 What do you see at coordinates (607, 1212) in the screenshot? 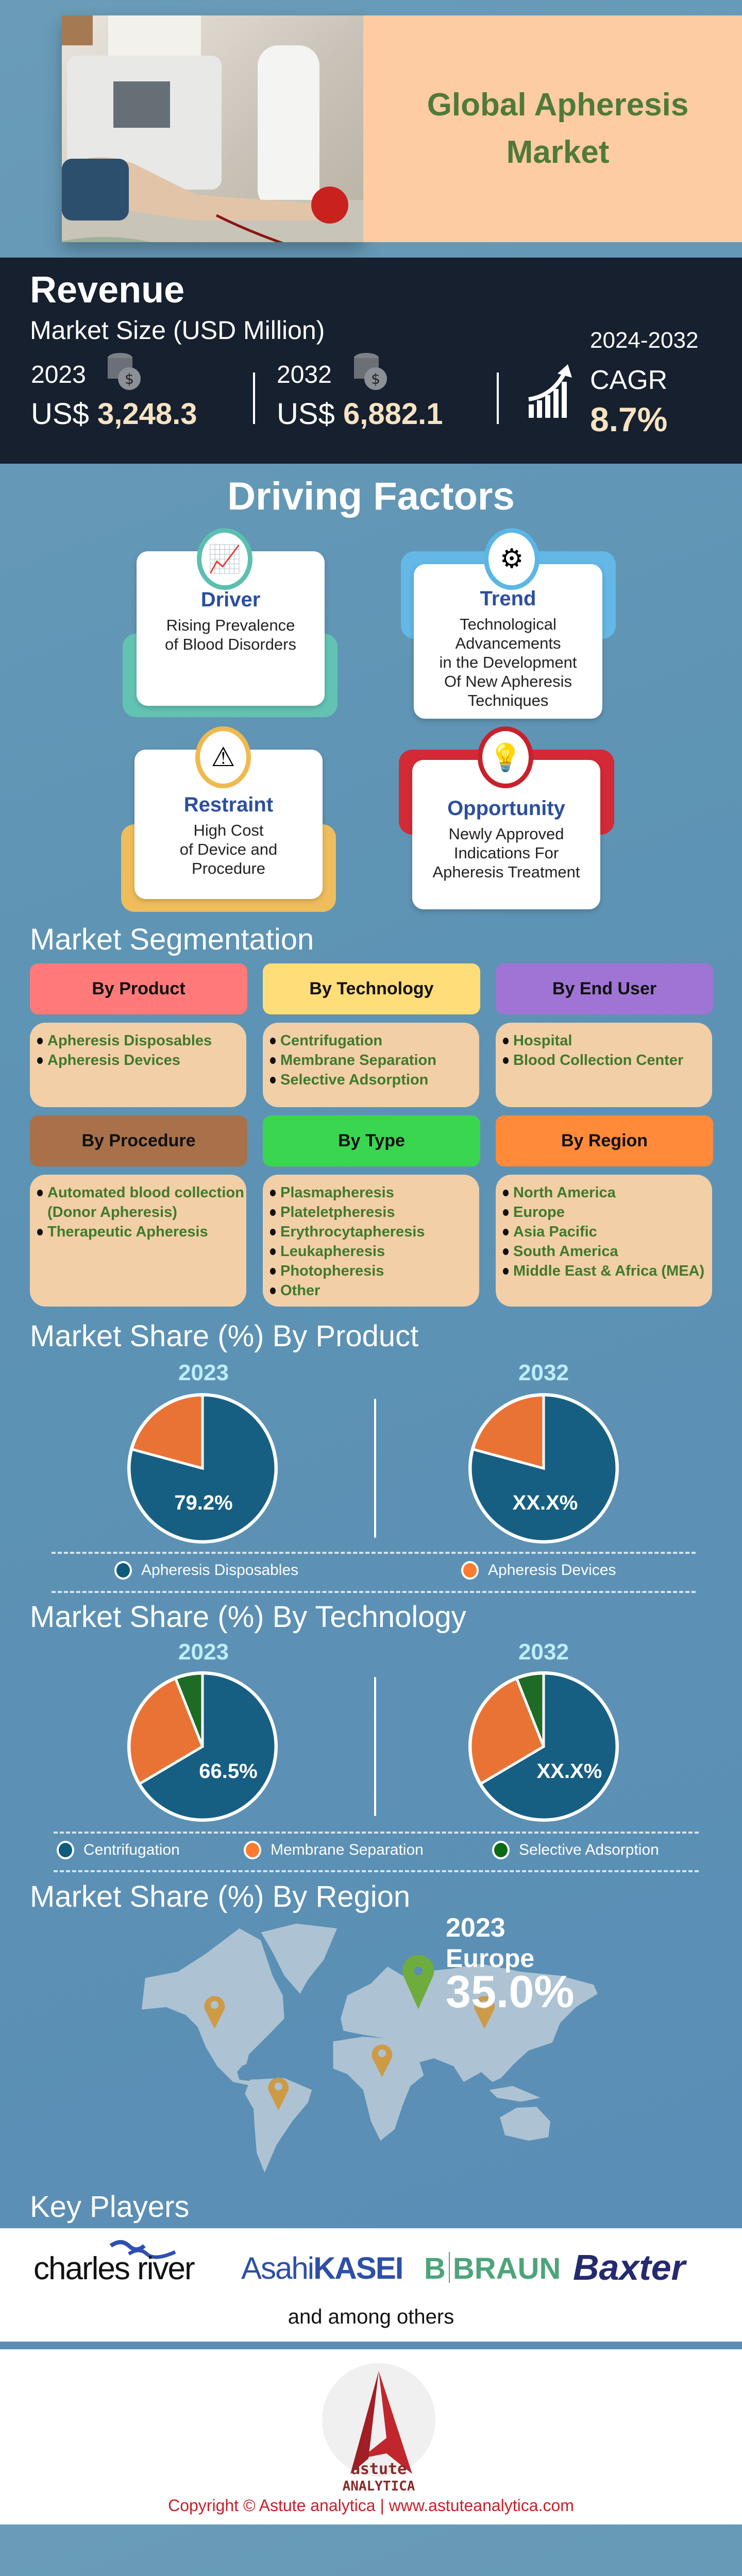
I see `segment-item: Europe` at bounding box center [607, 1212].